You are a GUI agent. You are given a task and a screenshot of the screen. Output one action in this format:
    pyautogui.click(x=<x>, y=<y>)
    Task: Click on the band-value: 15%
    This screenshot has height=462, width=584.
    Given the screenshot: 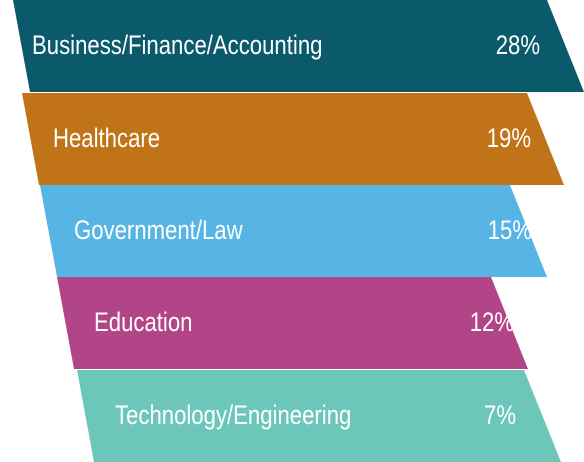 What is the action you would take?
    pyautogui.click(x=509, y=230)
    